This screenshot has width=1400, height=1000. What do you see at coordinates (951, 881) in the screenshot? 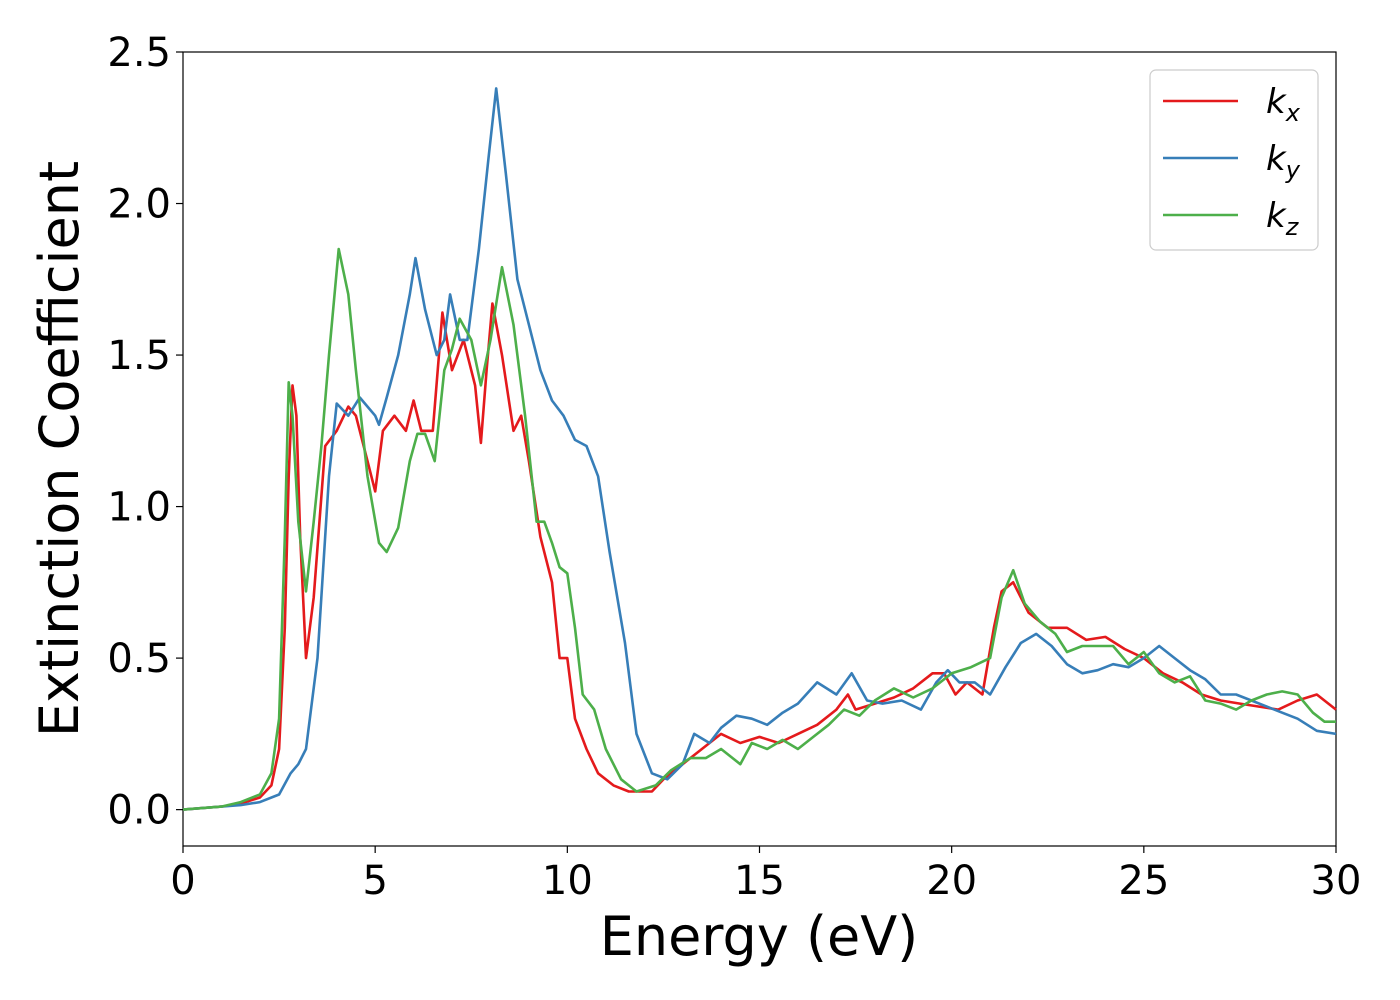
I see `x-tick-label: 20` at bounding box center [951, 881].